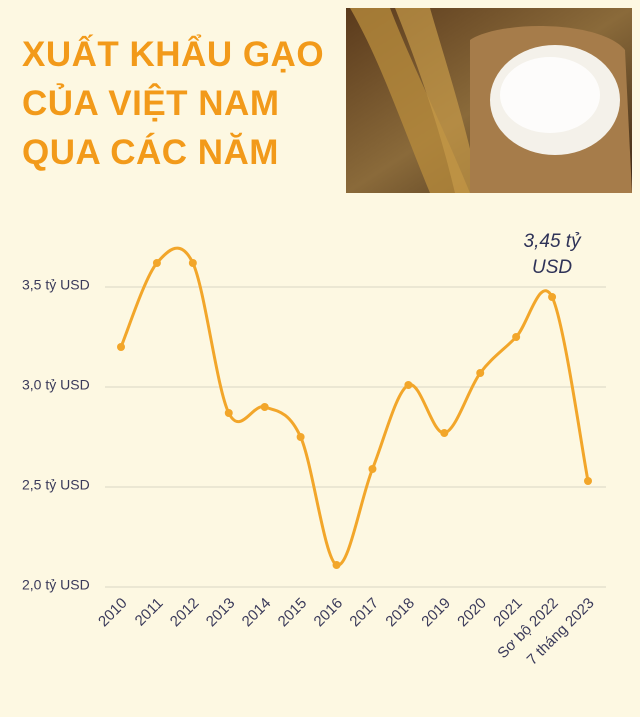 This screenshot has height=717, width=640. What do you see at coordinates (257, 613) in the screenshot?
I see `x-tick-label: 2014` at bounding box center [257, 613].